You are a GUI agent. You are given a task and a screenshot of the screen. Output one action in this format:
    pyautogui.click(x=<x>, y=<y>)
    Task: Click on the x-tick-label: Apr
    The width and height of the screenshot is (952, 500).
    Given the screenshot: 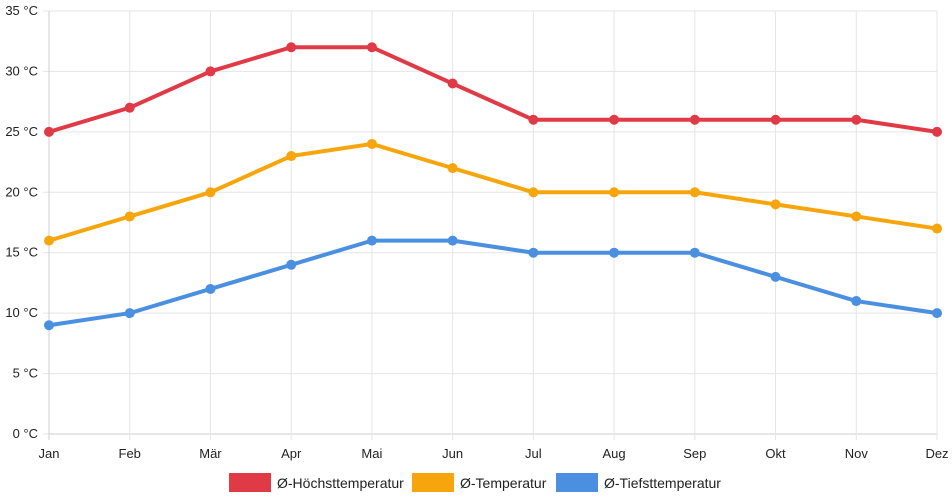 What is the action you would take?
    pyautogui.click(x=291, y=453)
    